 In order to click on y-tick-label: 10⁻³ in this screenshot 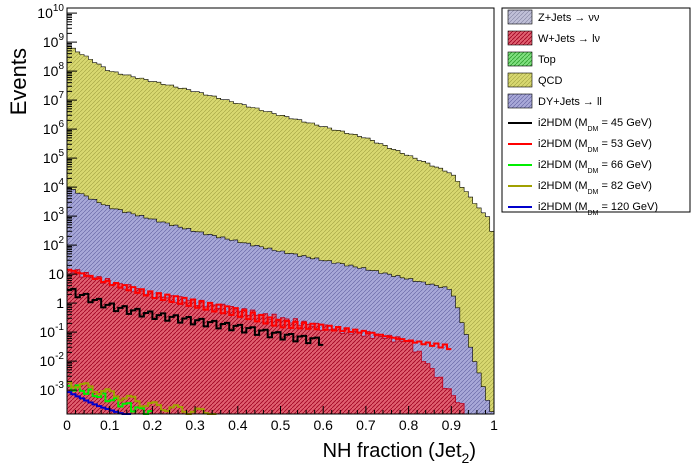, I will do `click(52, 389)`.